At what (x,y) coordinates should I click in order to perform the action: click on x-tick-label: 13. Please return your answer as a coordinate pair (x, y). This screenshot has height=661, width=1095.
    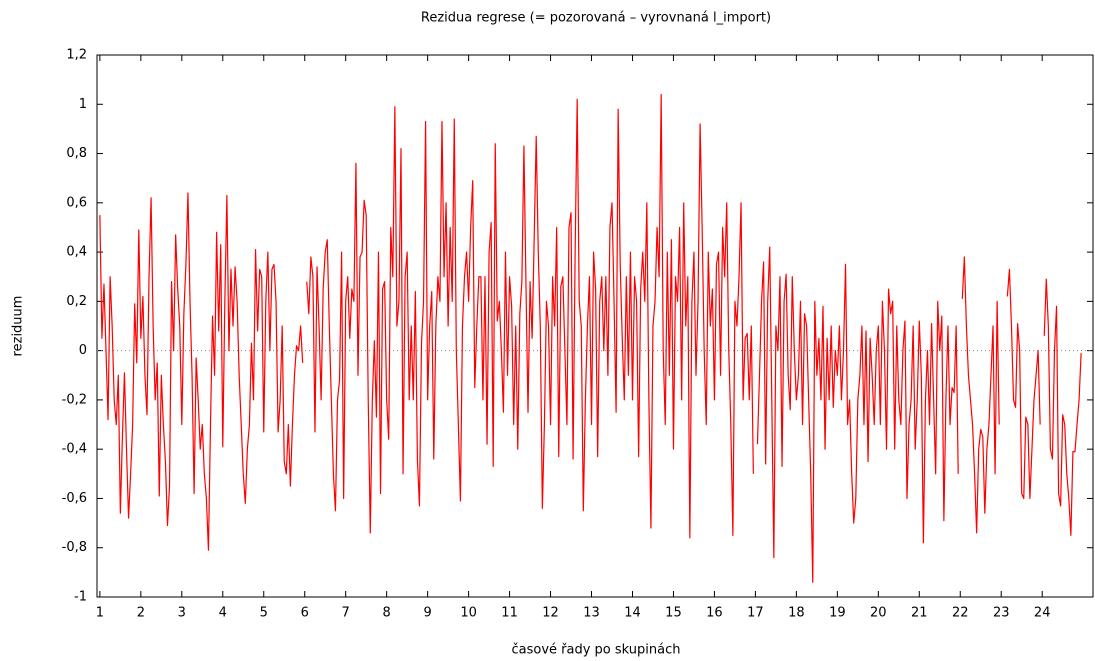
    Looking at the image, I should click on (591, 613).